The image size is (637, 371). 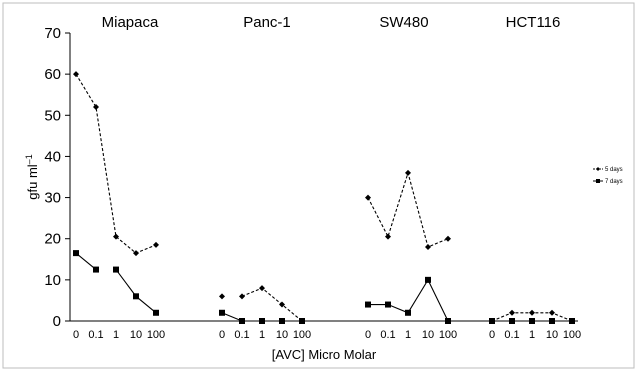 What do you see at coordinates (52, 239) in the screenshot?
I see `y-tick-label: 20` at bounding box center [52, 239].